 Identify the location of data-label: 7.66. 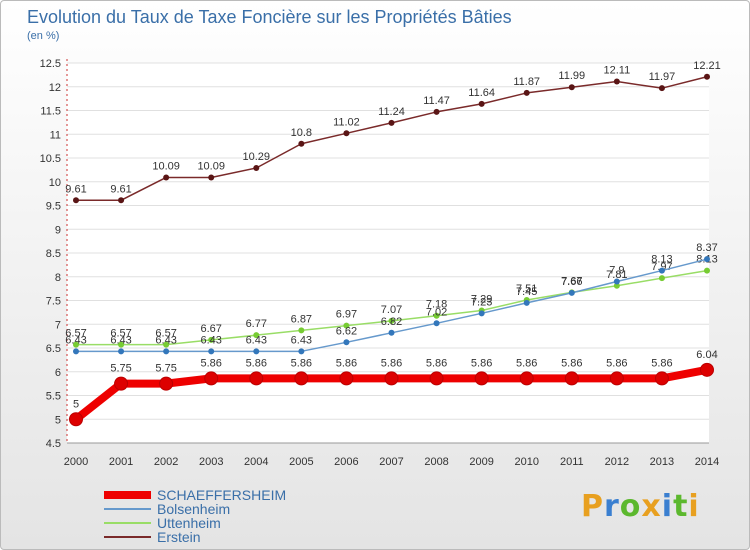
(571, 282).